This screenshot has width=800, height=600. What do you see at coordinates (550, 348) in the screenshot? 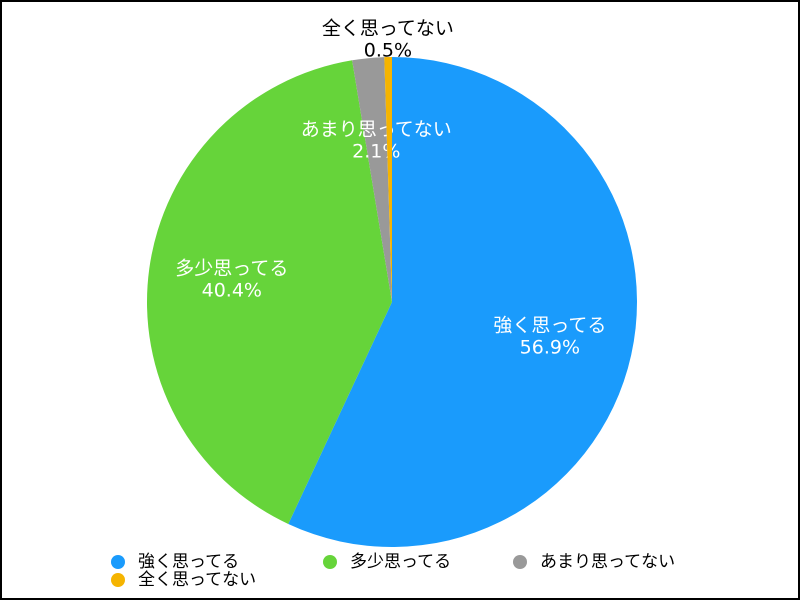
I see `slice-value: 56.9%` at bounding box center [550, 348].